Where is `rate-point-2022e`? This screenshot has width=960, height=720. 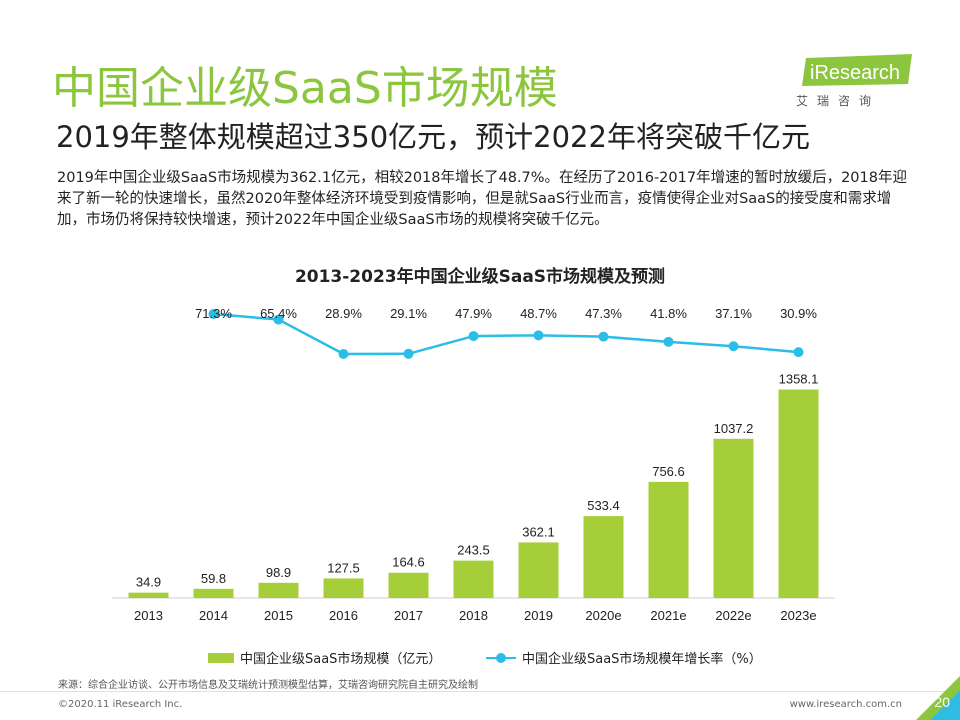
rate-point-2022e is located at coordinates (733, 346).